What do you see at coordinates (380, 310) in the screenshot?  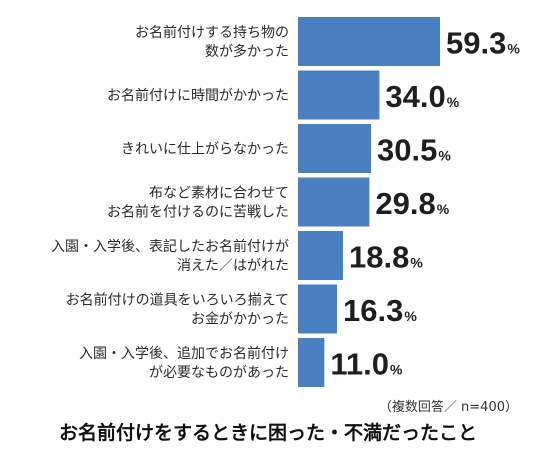 I see `value-label: 16.3%` at bounding box center [380, 310].